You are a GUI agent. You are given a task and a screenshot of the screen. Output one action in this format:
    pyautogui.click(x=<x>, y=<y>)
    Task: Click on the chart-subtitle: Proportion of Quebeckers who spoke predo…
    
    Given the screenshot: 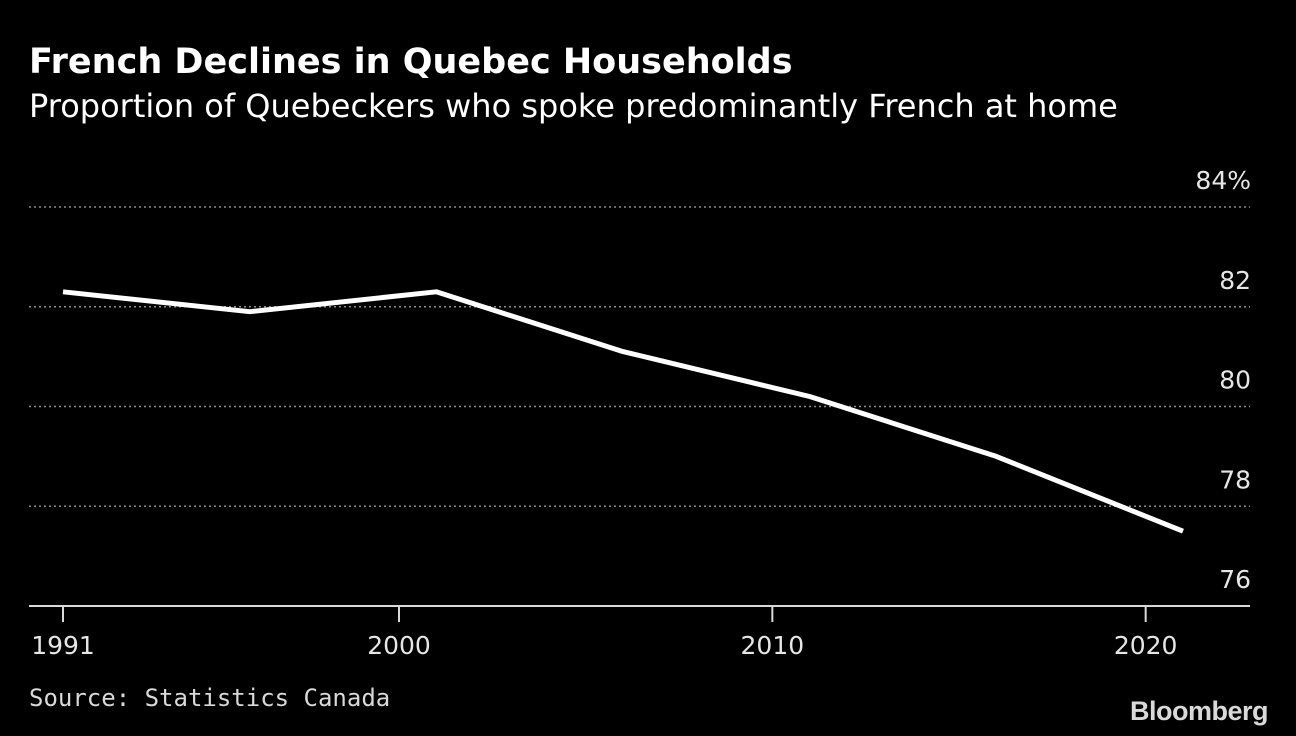 What is the action you would take?
    pyautogui.click(x=573, y=106)
    